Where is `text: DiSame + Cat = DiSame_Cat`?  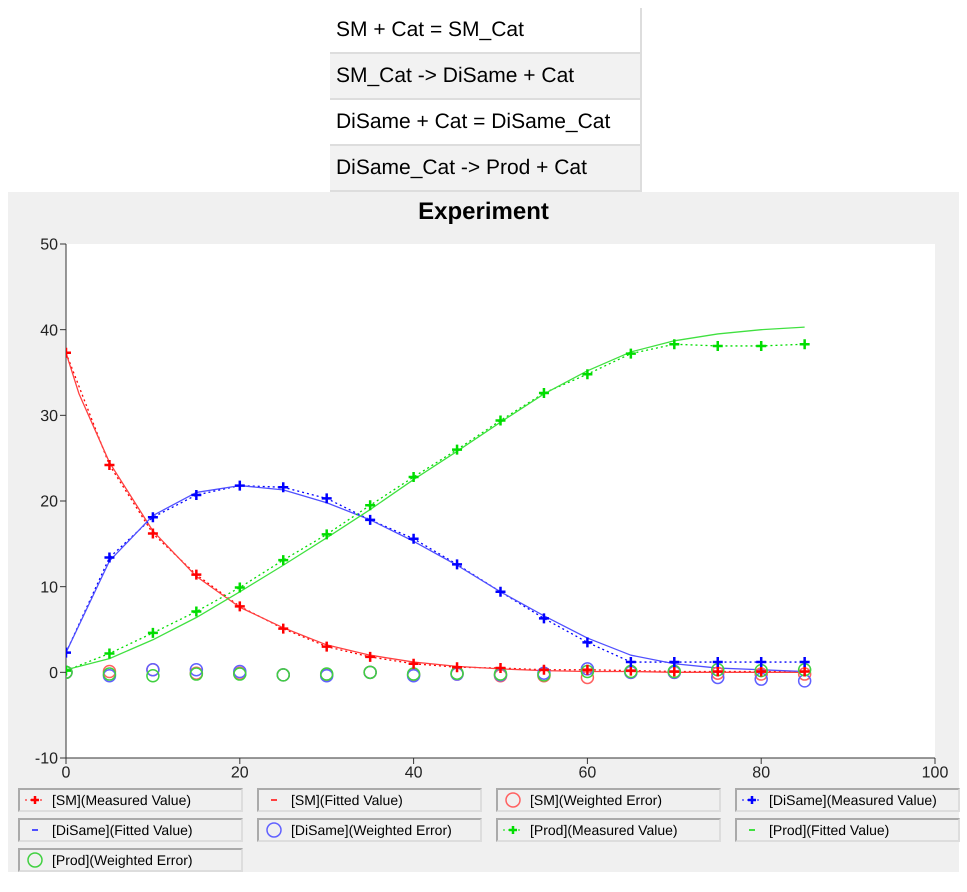
text: DiSame + Cat = DiSame_Cat is located at coordinates (485, 123).